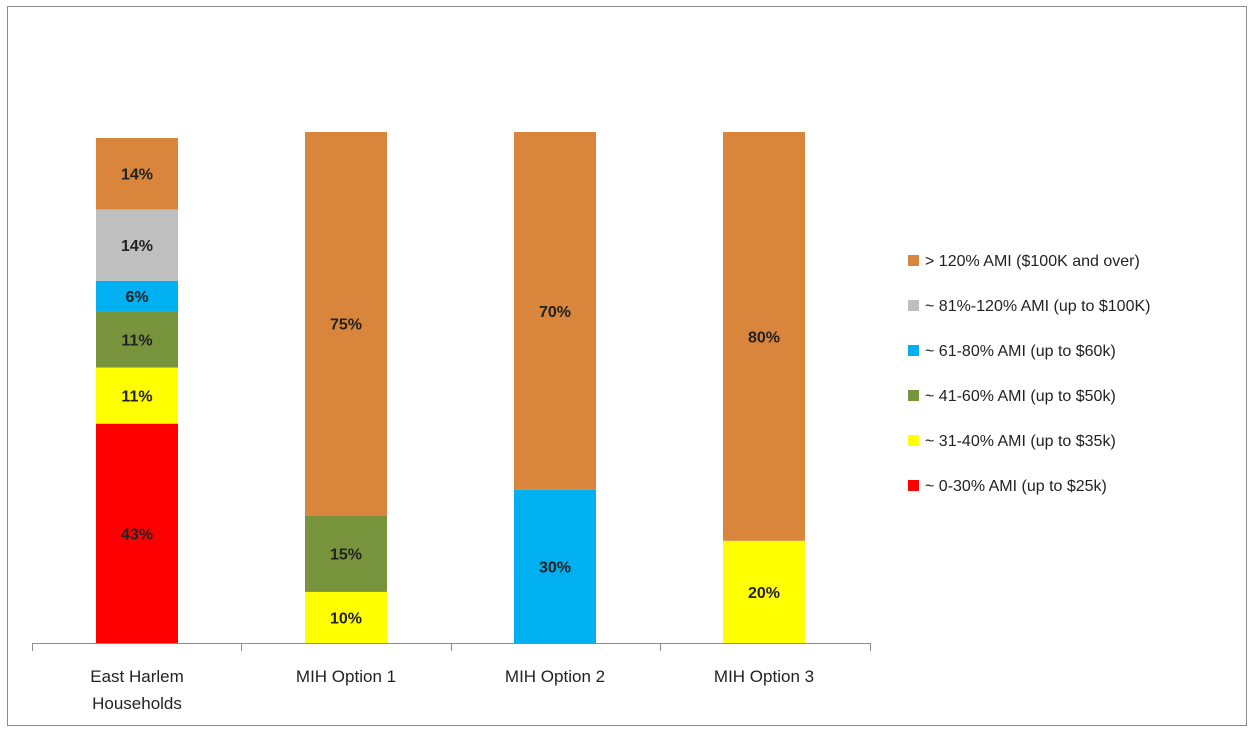 The image size is (1251, 729). I want to click on bar-segment-mih-option-3-120-ami-100k-and-over, so click(764, 336).